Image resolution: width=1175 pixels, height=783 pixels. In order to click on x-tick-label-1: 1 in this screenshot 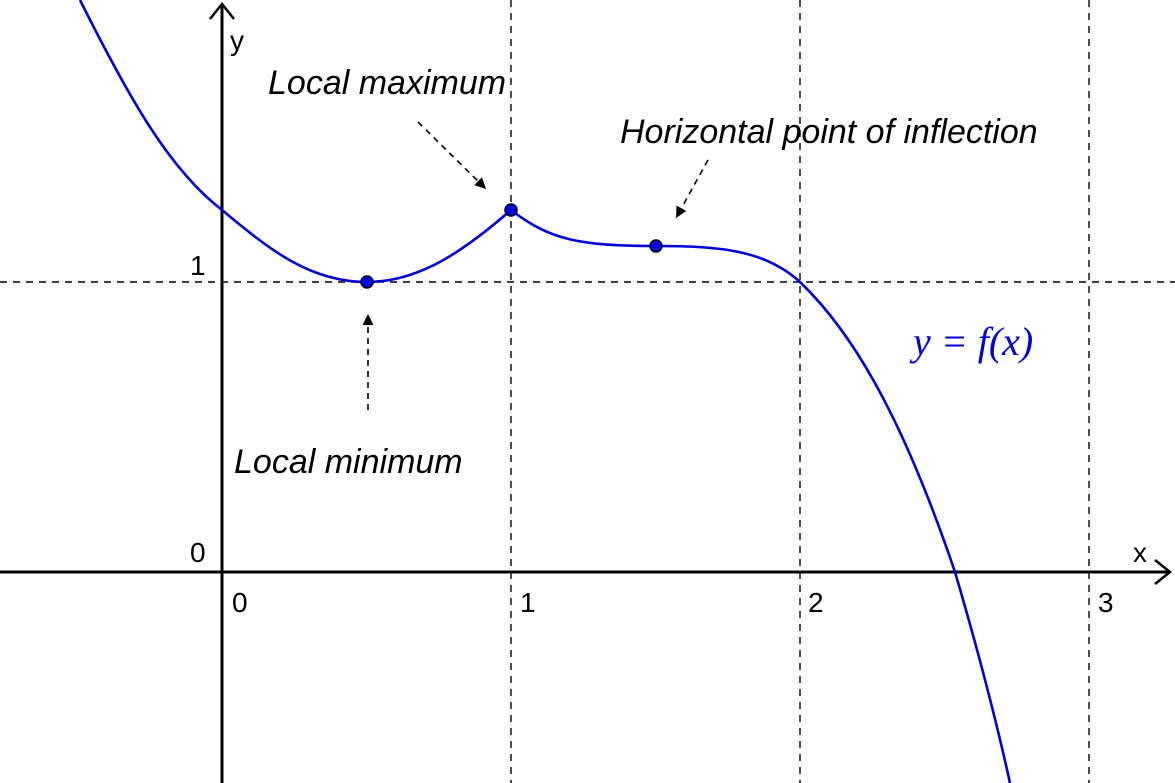, I will do `click(528, 602)`.